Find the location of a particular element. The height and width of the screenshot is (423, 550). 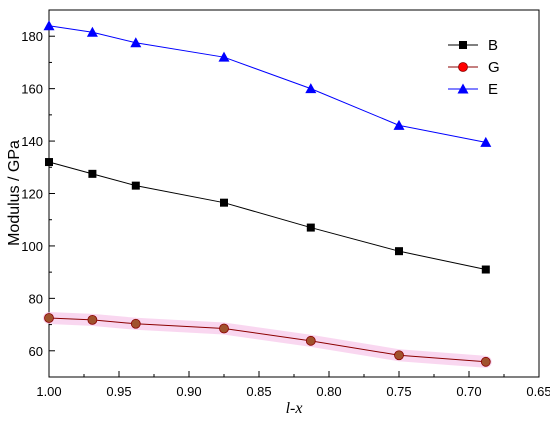

x-axis-title: l-x is located at coordinates (294, 408).